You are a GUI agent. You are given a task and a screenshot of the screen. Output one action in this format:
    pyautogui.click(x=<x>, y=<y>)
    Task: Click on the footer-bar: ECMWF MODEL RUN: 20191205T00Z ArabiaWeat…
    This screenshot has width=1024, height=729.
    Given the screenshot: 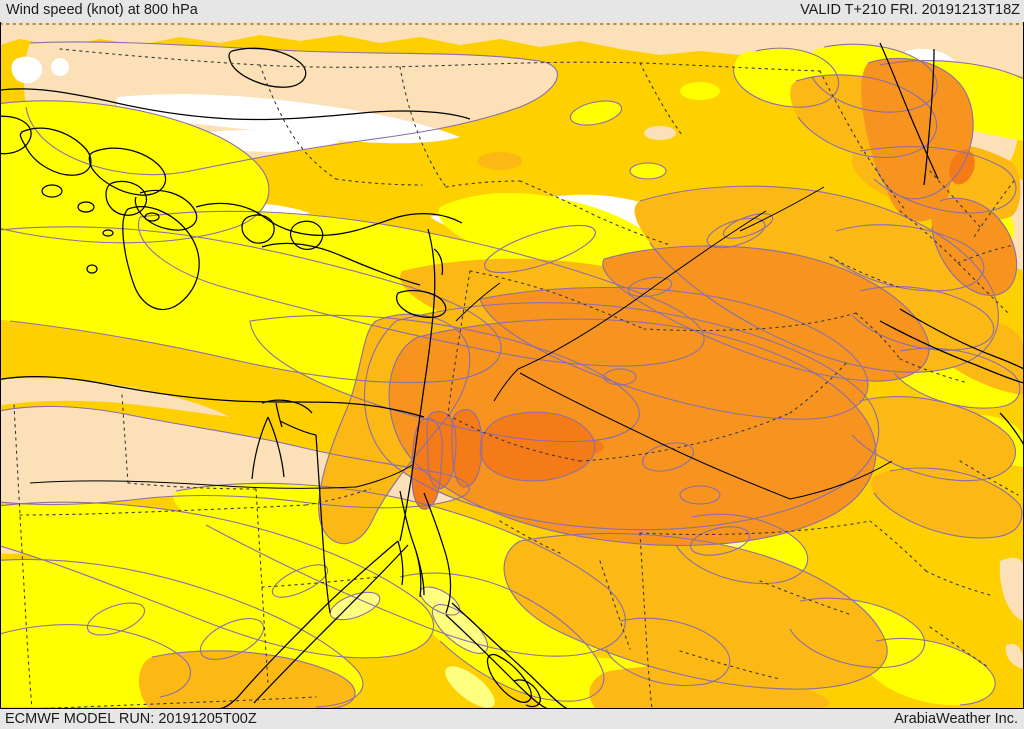 What is the action you would take?
    pyautogui.click(x=512, y=719)
    